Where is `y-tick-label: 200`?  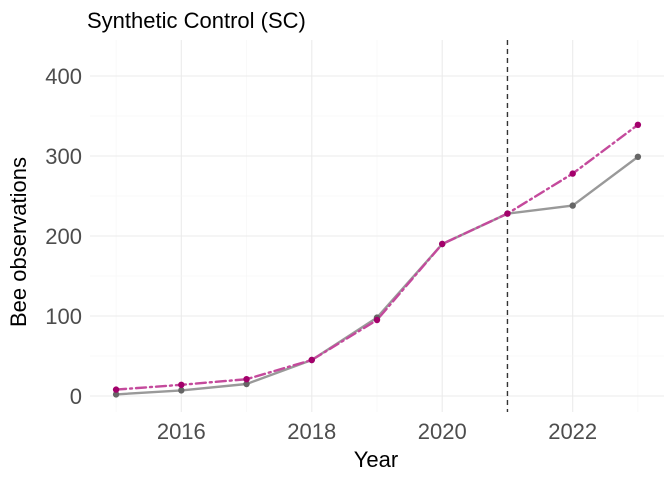 y-tick-label: 200 is located at coordinates (63, 236).